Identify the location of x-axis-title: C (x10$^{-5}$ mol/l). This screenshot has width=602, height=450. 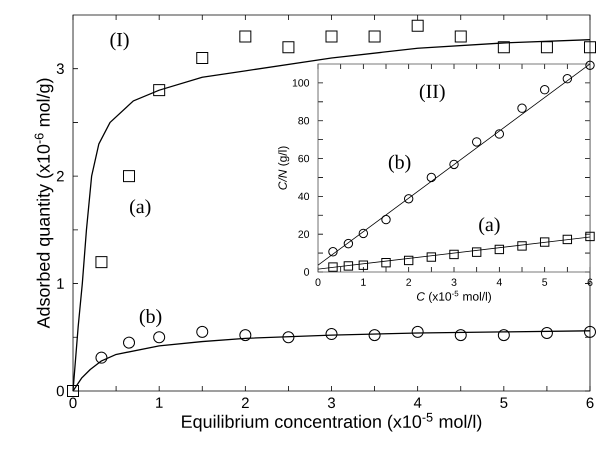
(453, 297).